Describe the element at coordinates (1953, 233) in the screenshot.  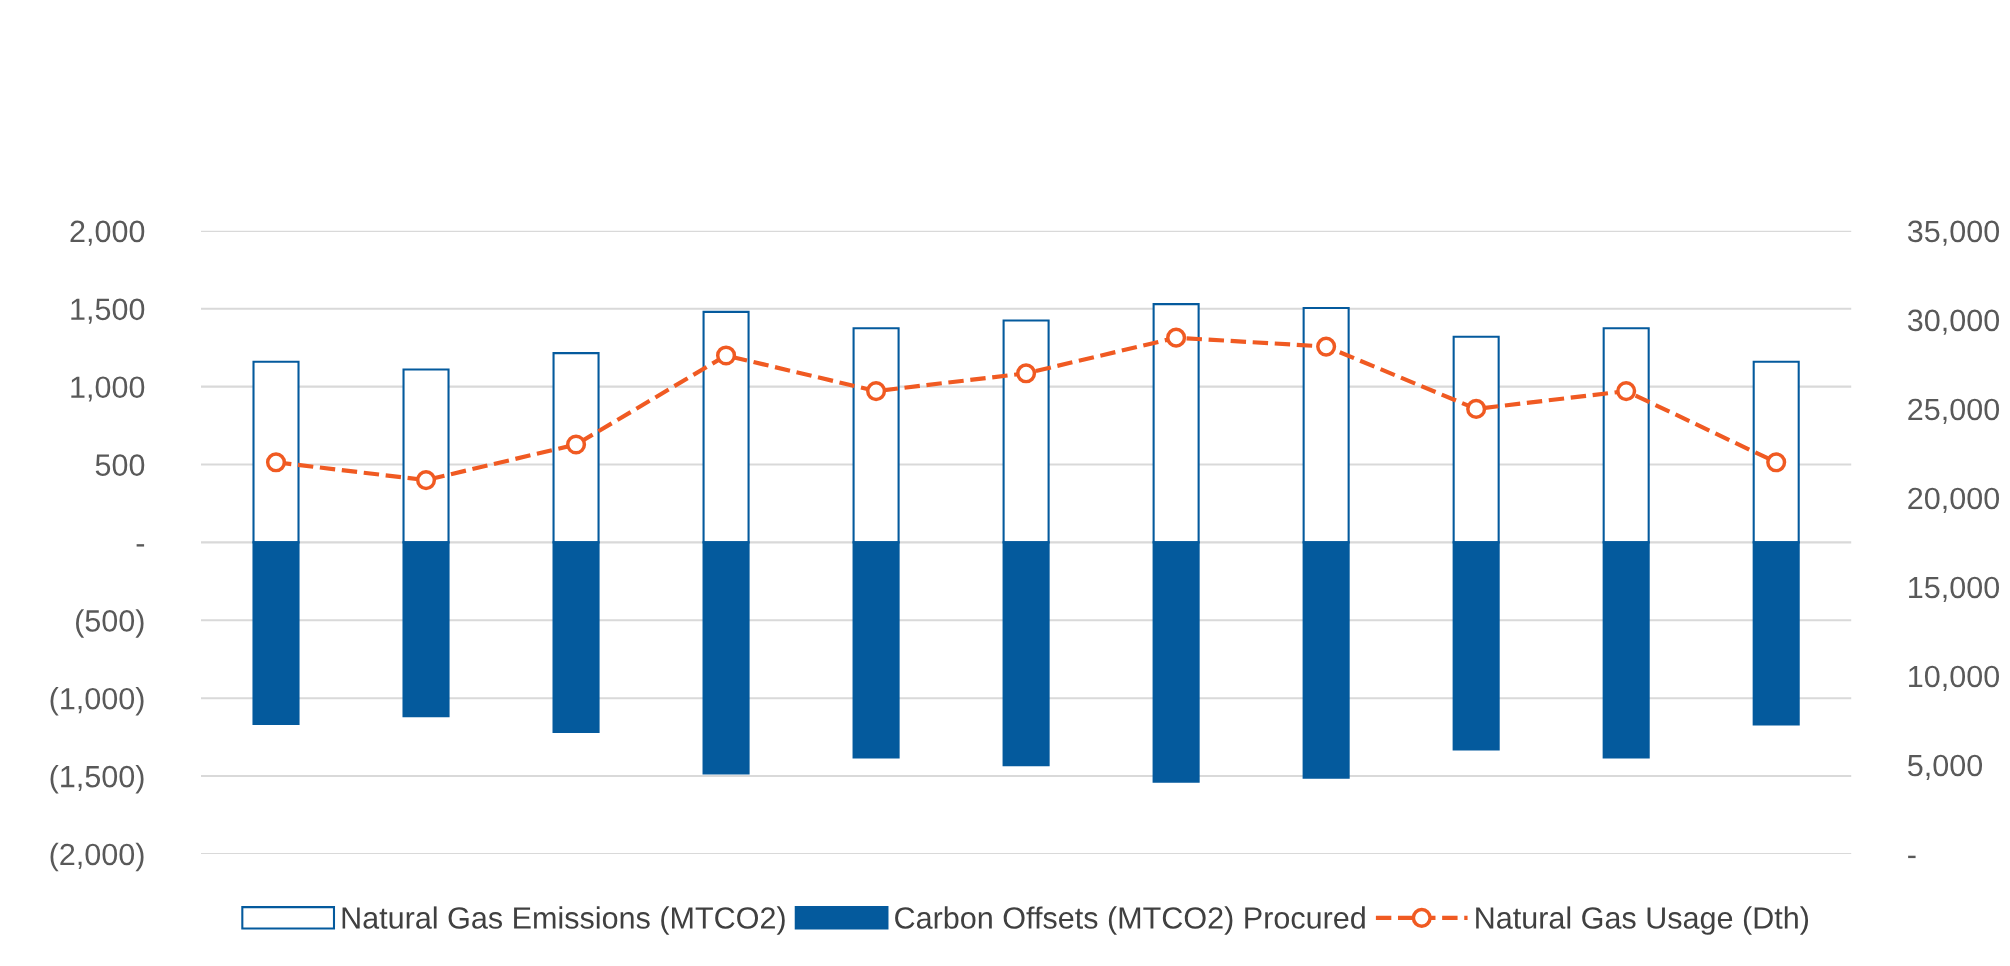
I see `y2-tick-label: 35,000` at that location.